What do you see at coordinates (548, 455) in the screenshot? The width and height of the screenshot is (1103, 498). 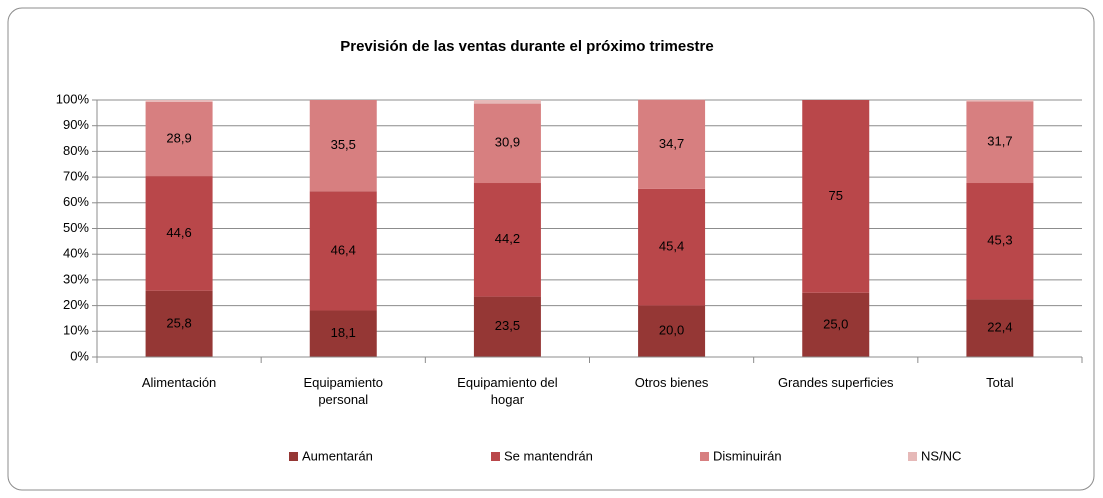 I see `legend-label: Se mantendrán` at bounding box center [548, 455].